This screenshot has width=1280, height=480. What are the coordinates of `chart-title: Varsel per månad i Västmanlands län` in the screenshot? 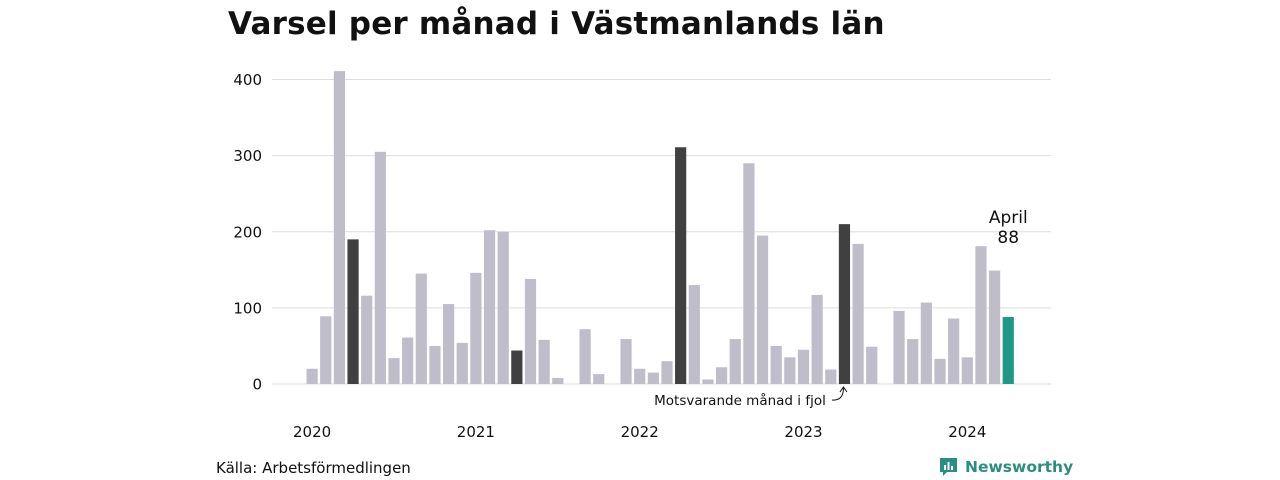 It's located at (556, 24).